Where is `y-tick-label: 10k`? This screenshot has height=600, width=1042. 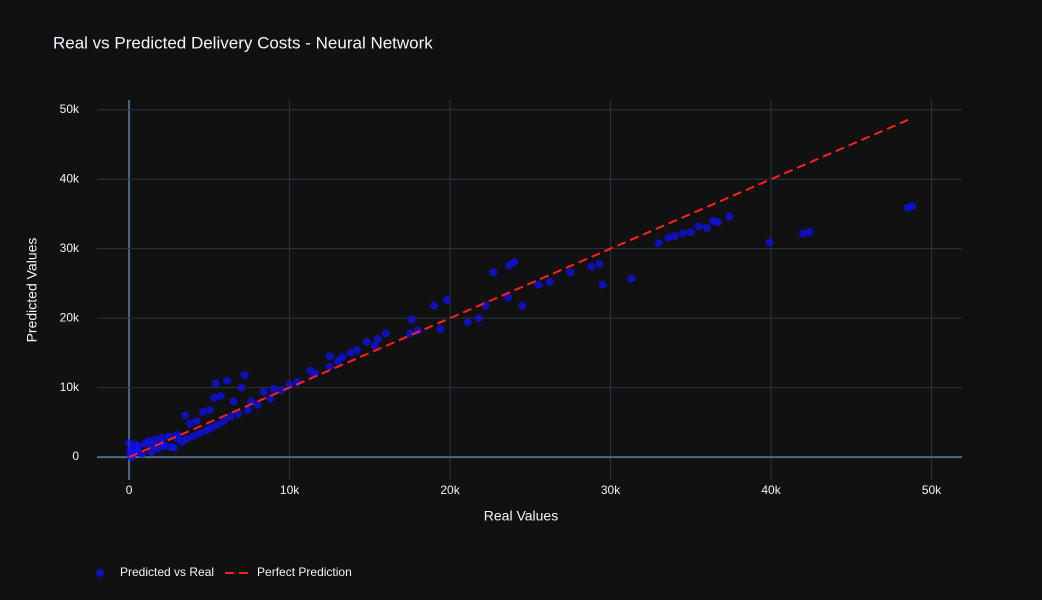 y-tick-label: 10k is located at coordinates (70, 387).